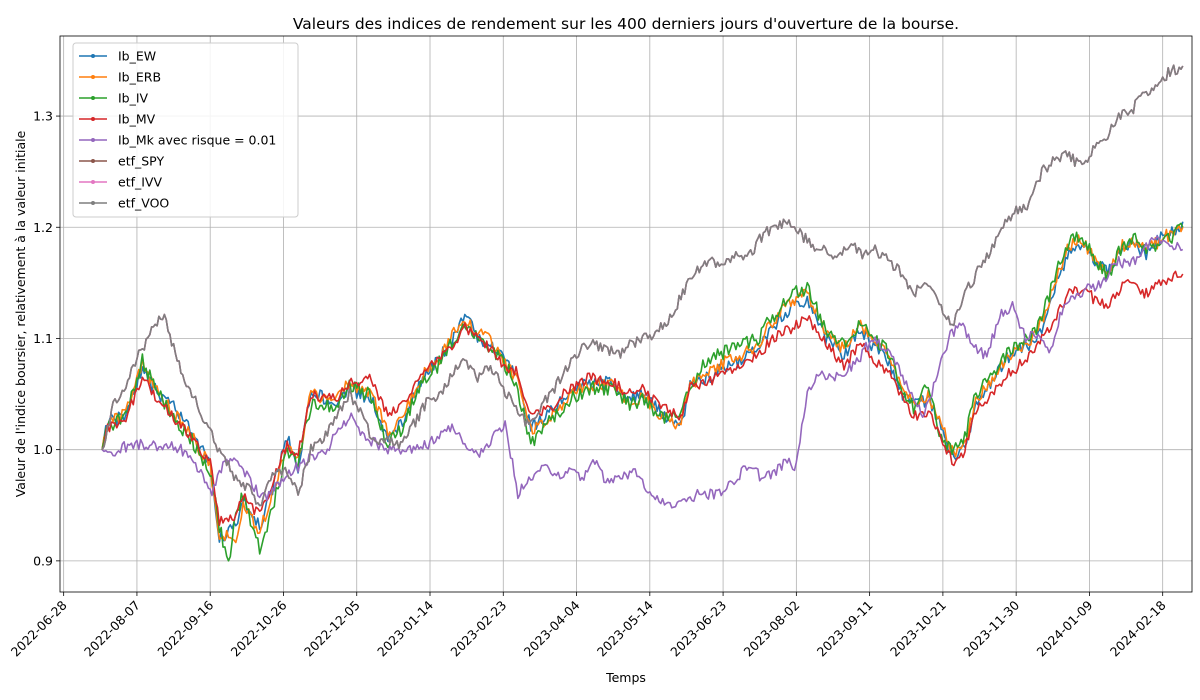  Describe the element at coordinates (43, 560) in the screenshot. I see `y-tick-label: 0.9` at that location.